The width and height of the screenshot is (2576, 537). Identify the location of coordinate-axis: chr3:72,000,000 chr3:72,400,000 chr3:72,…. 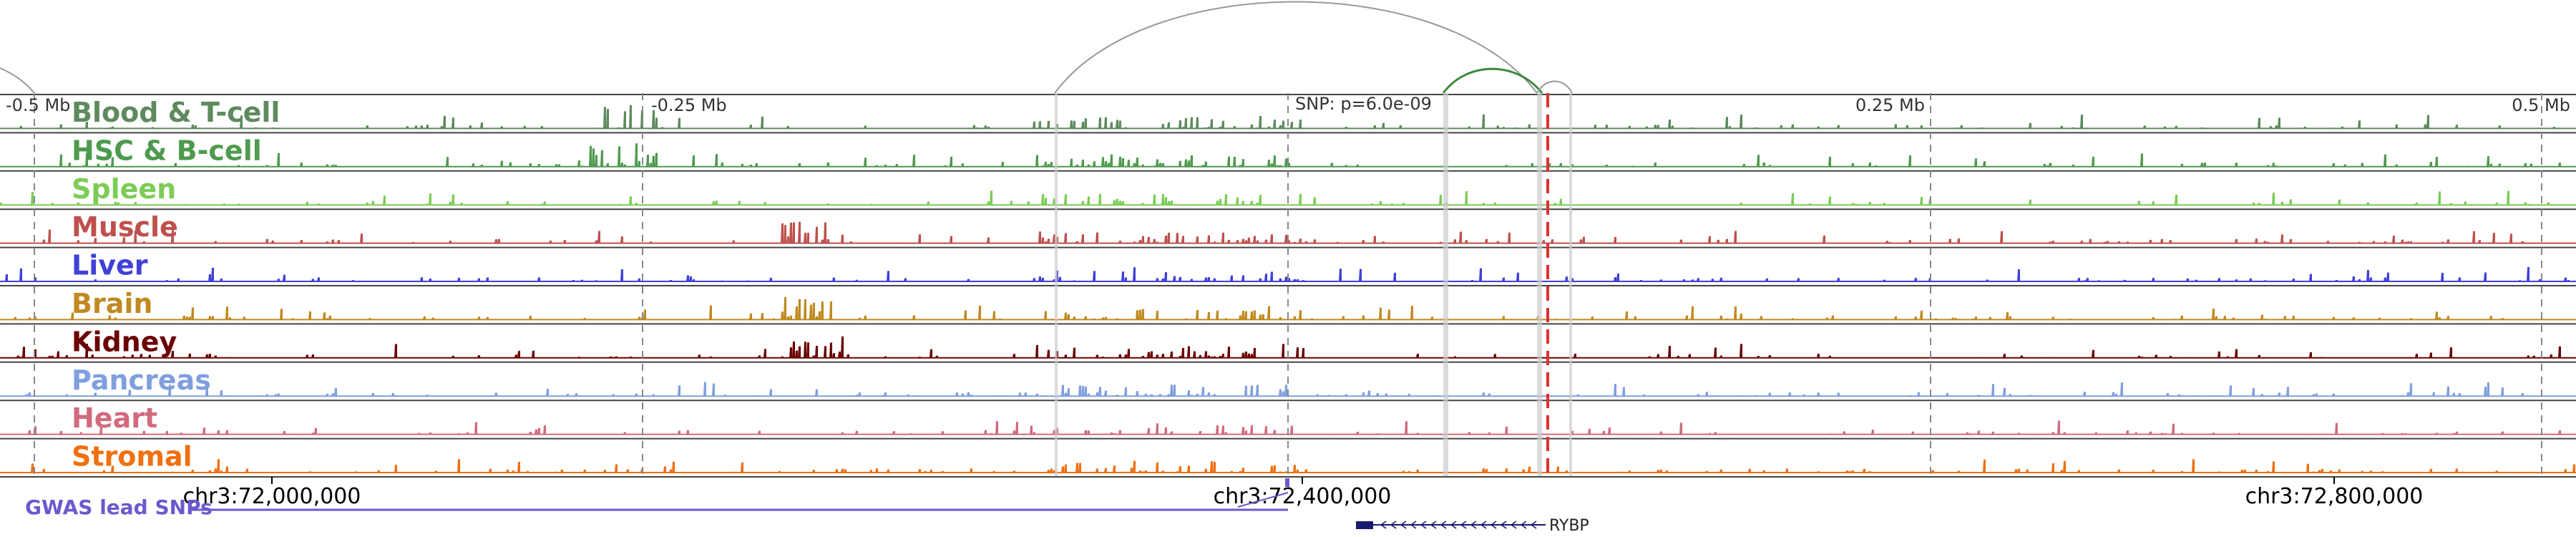
(1303, 493).